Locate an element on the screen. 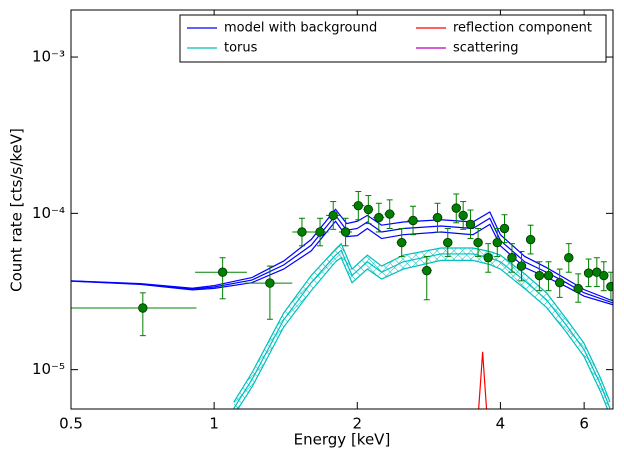 The height and width of the screenshot is (459, 624). x-tick-label: 4 is located at coordinates (501, 424).